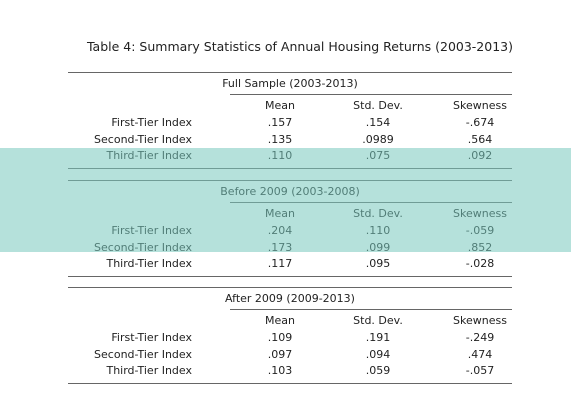 This screenshot has height=400, width=571. Describe the element at coordinates (480, 263) in the screenshot. I see `cell: -.028` at that location.